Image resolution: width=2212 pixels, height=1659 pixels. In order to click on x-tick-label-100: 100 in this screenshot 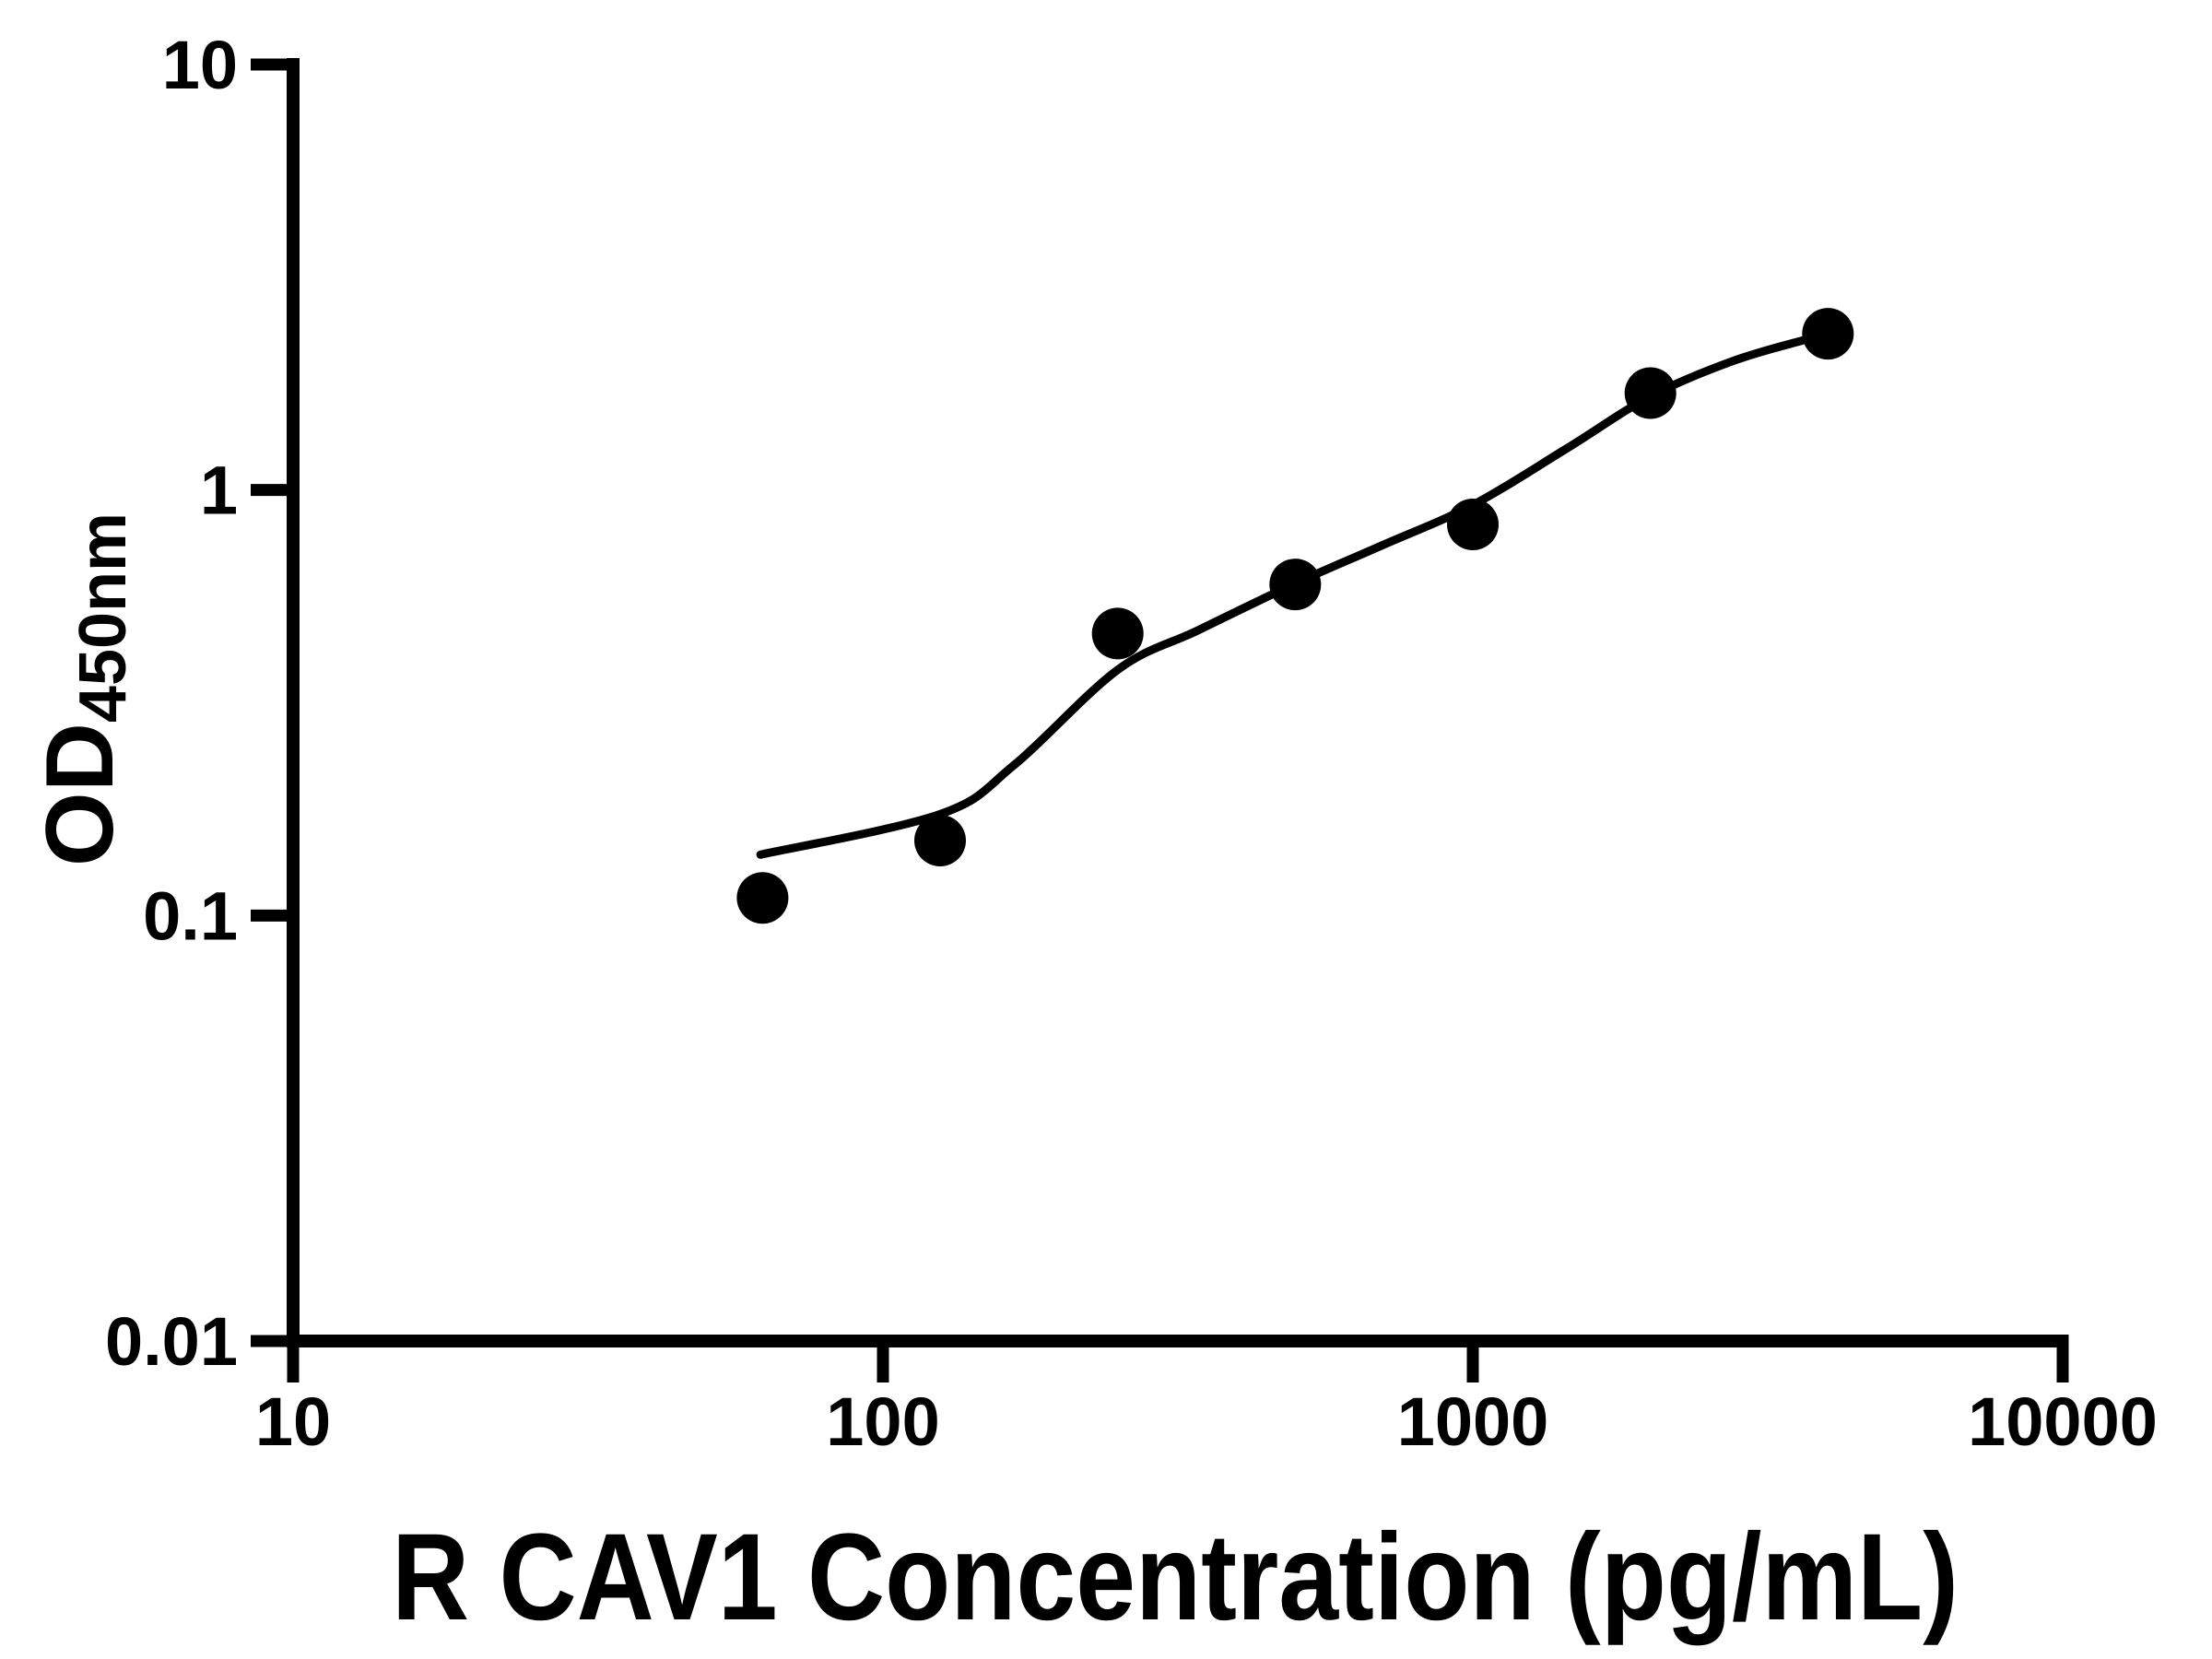, I will do `click(882, 1421)`.